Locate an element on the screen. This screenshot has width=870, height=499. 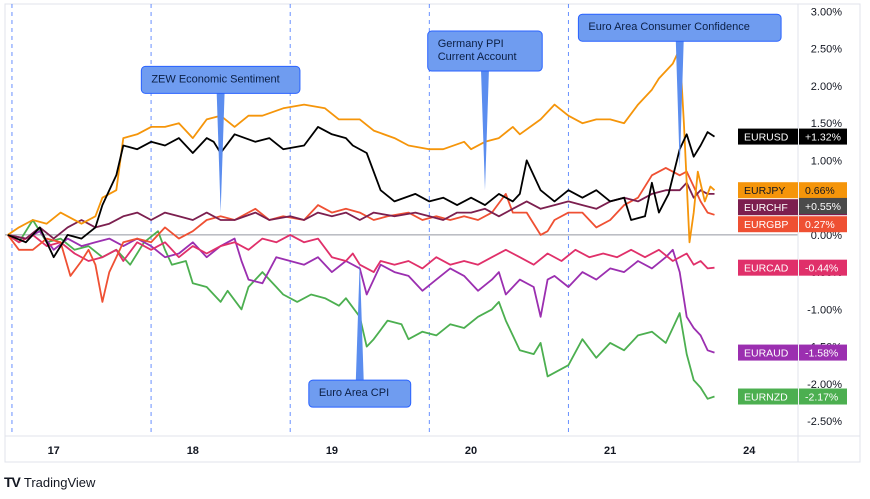
value-tag-eurcad: EURCAD -0.44% is located at coordinates (792, 267).